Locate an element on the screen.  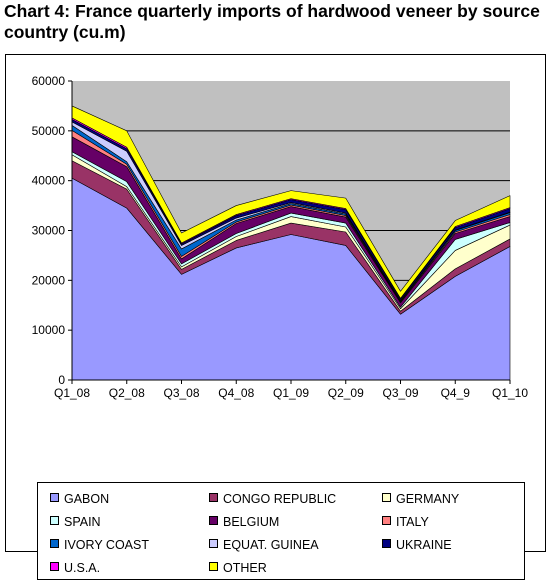
legend-label: CONGO REPUBLIC is located at coordinates (280, 499).